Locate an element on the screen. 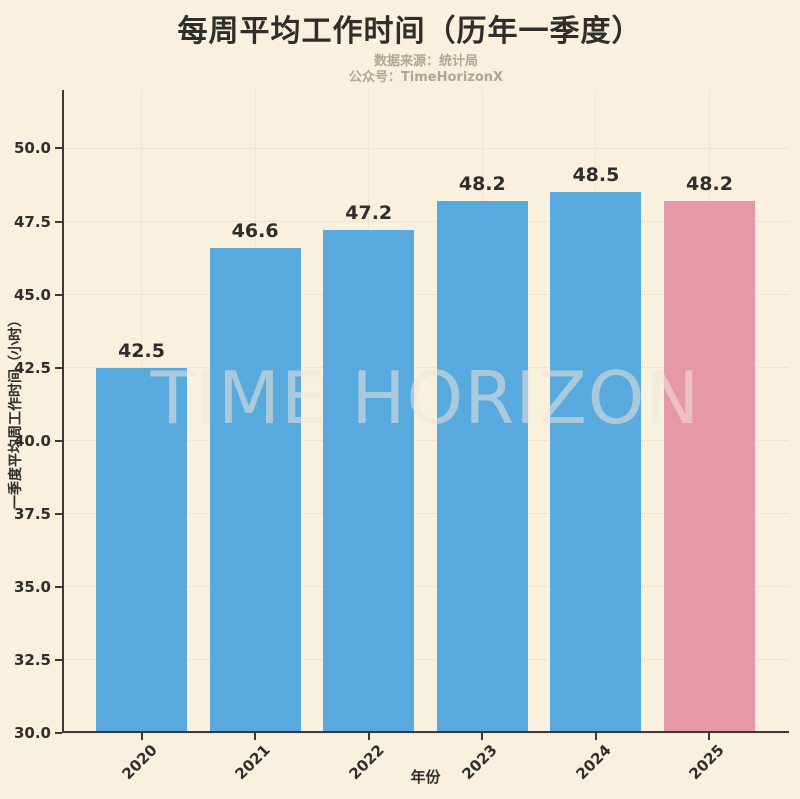  y-tick-label-50.0: 50.0 is located at coordinates (32, 148).